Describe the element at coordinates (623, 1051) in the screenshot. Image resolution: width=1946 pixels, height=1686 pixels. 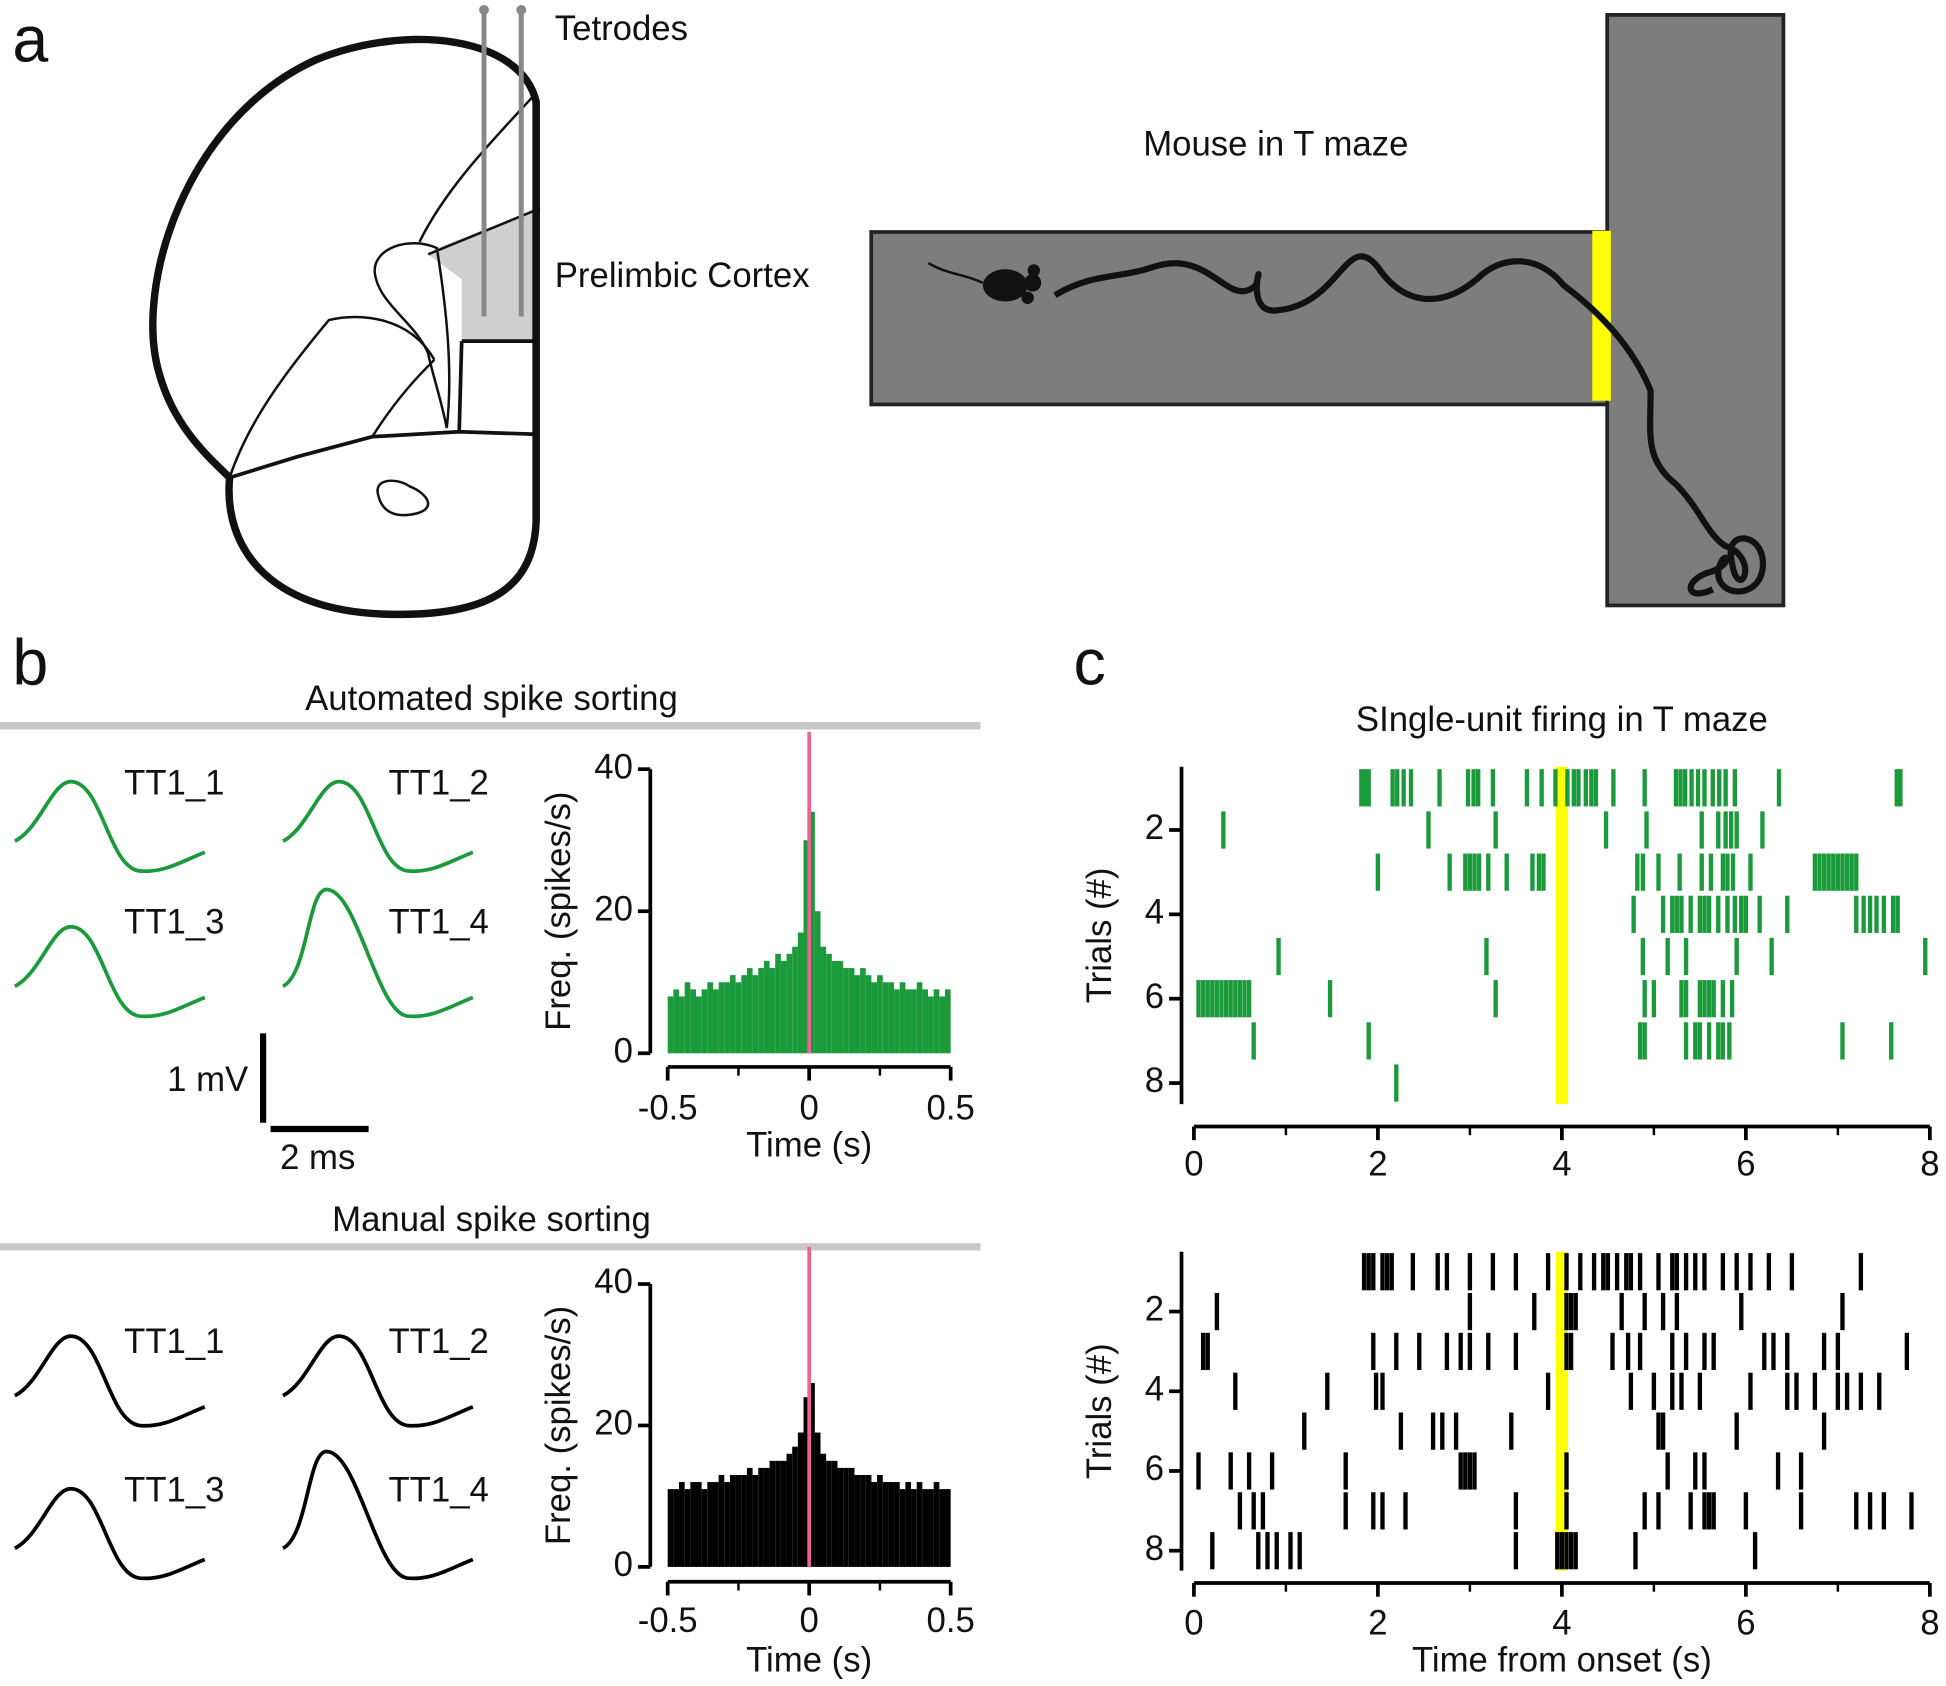
I see `y-tick-label: 0` at that location.